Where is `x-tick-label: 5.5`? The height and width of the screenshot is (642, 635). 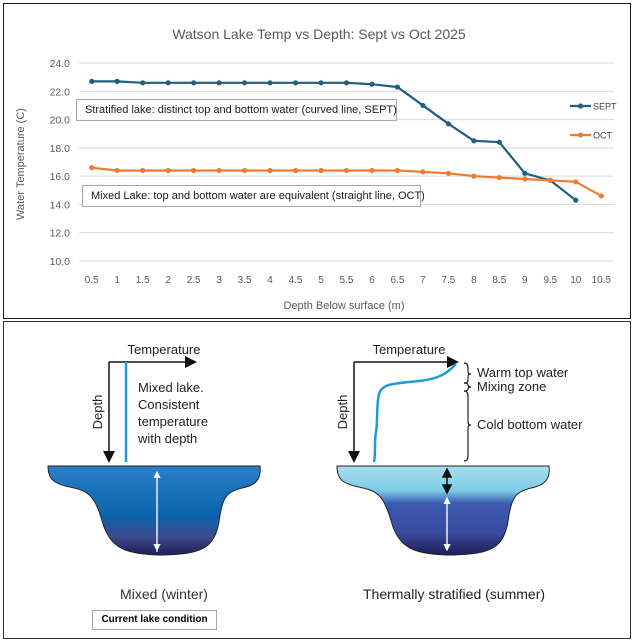
x-tick-label: 5.5 is located at coordinates (347, 280).